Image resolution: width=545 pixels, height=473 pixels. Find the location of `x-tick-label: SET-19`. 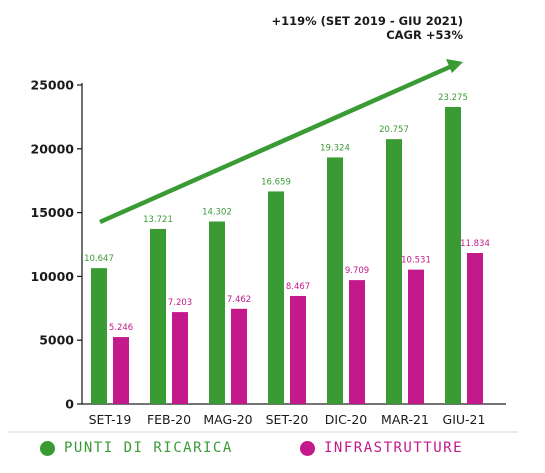

x-tick-label: SET-19 is located at coordinates (110, 419).